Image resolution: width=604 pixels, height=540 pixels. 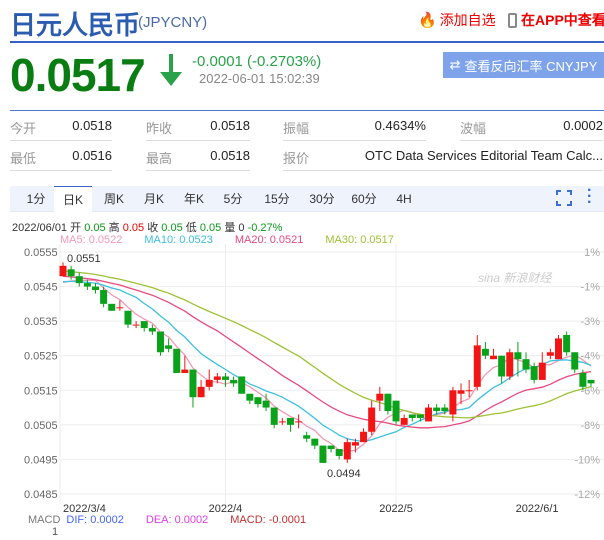 What do you see at coordinates (41, 426) in the screenshot?
I see `y-tick-label: 0.0505` at bounding box center [41, 426].